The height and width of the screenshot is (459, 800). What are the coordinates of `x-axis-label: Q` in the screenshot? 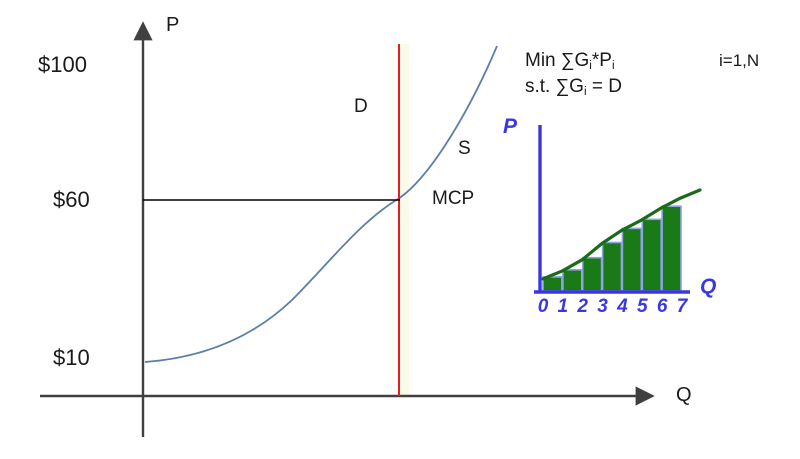 It's located at (684, 395).